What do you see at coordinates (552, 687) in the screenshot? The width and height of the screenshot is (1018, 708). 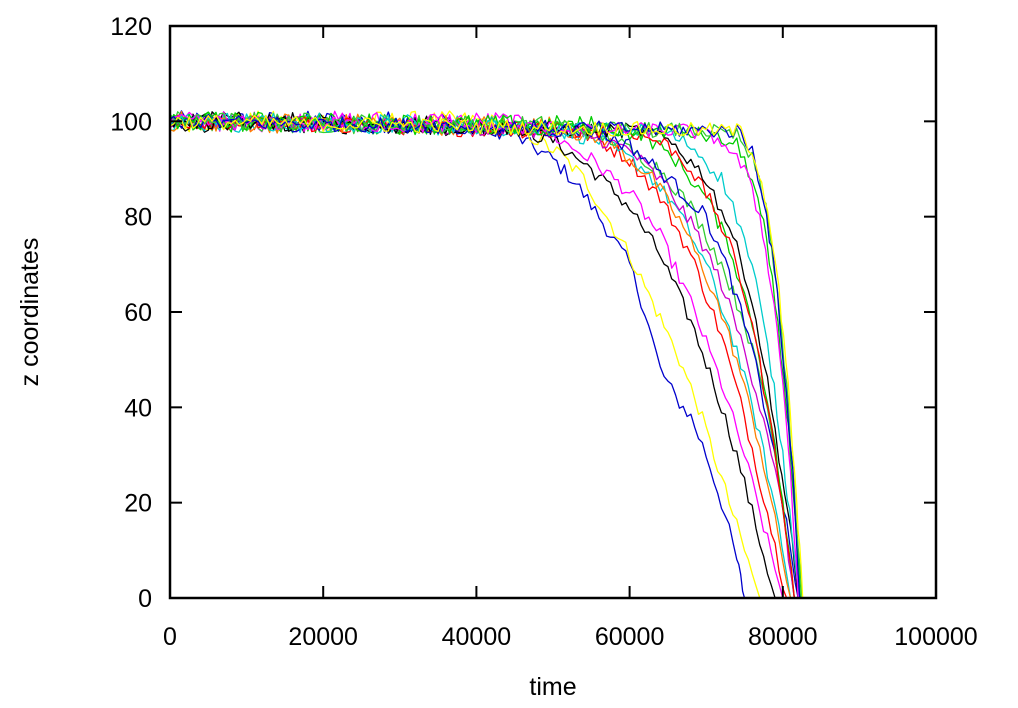 I see `x-axis-title: time` at bounding box center [552, 687].